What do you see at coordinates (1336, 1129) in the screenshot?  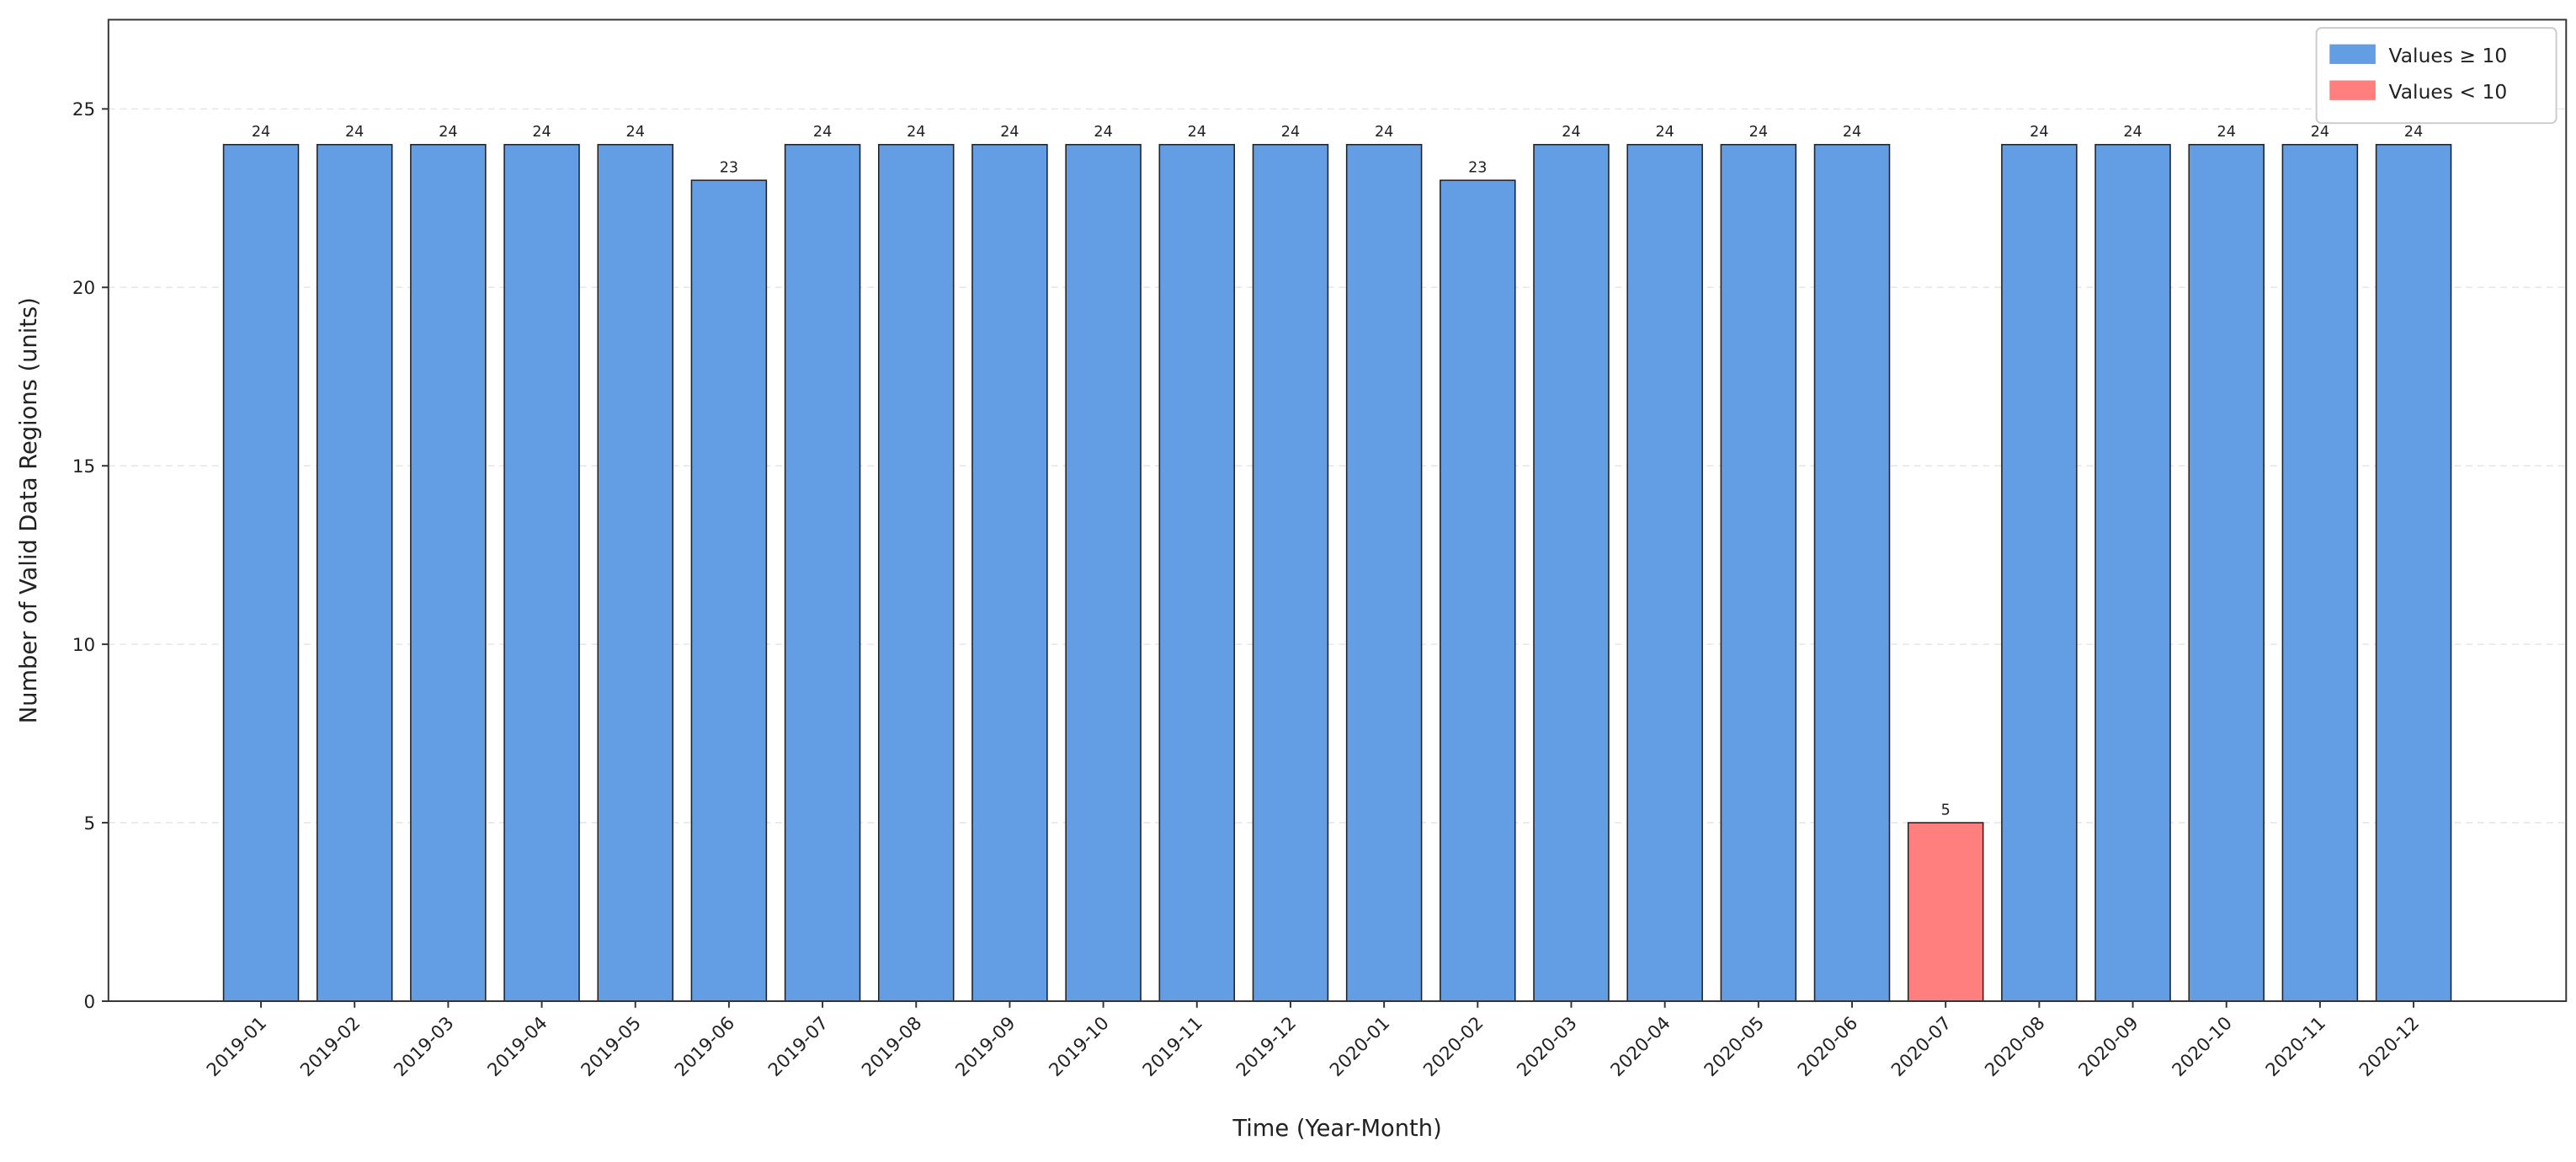 I see `x-axis-label: Time (Year-Month)` at bounding box center [1336, 1129].